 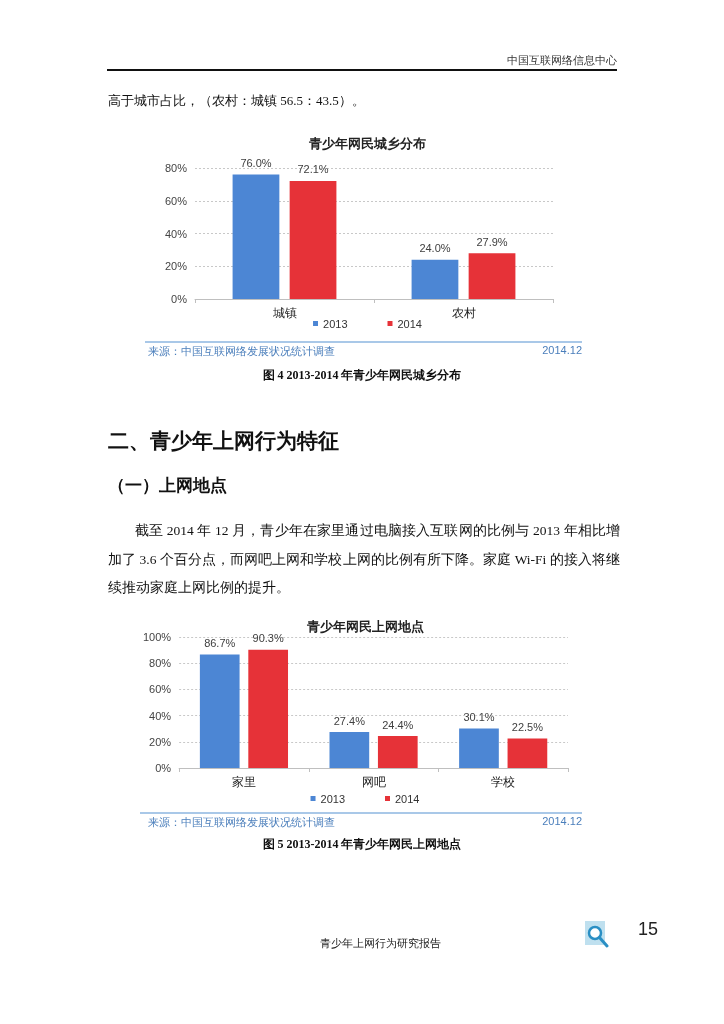 I want to click on text: 高于城市占比，（农村：城镇 56.5：43.5）。, so click(x=236, y=101).